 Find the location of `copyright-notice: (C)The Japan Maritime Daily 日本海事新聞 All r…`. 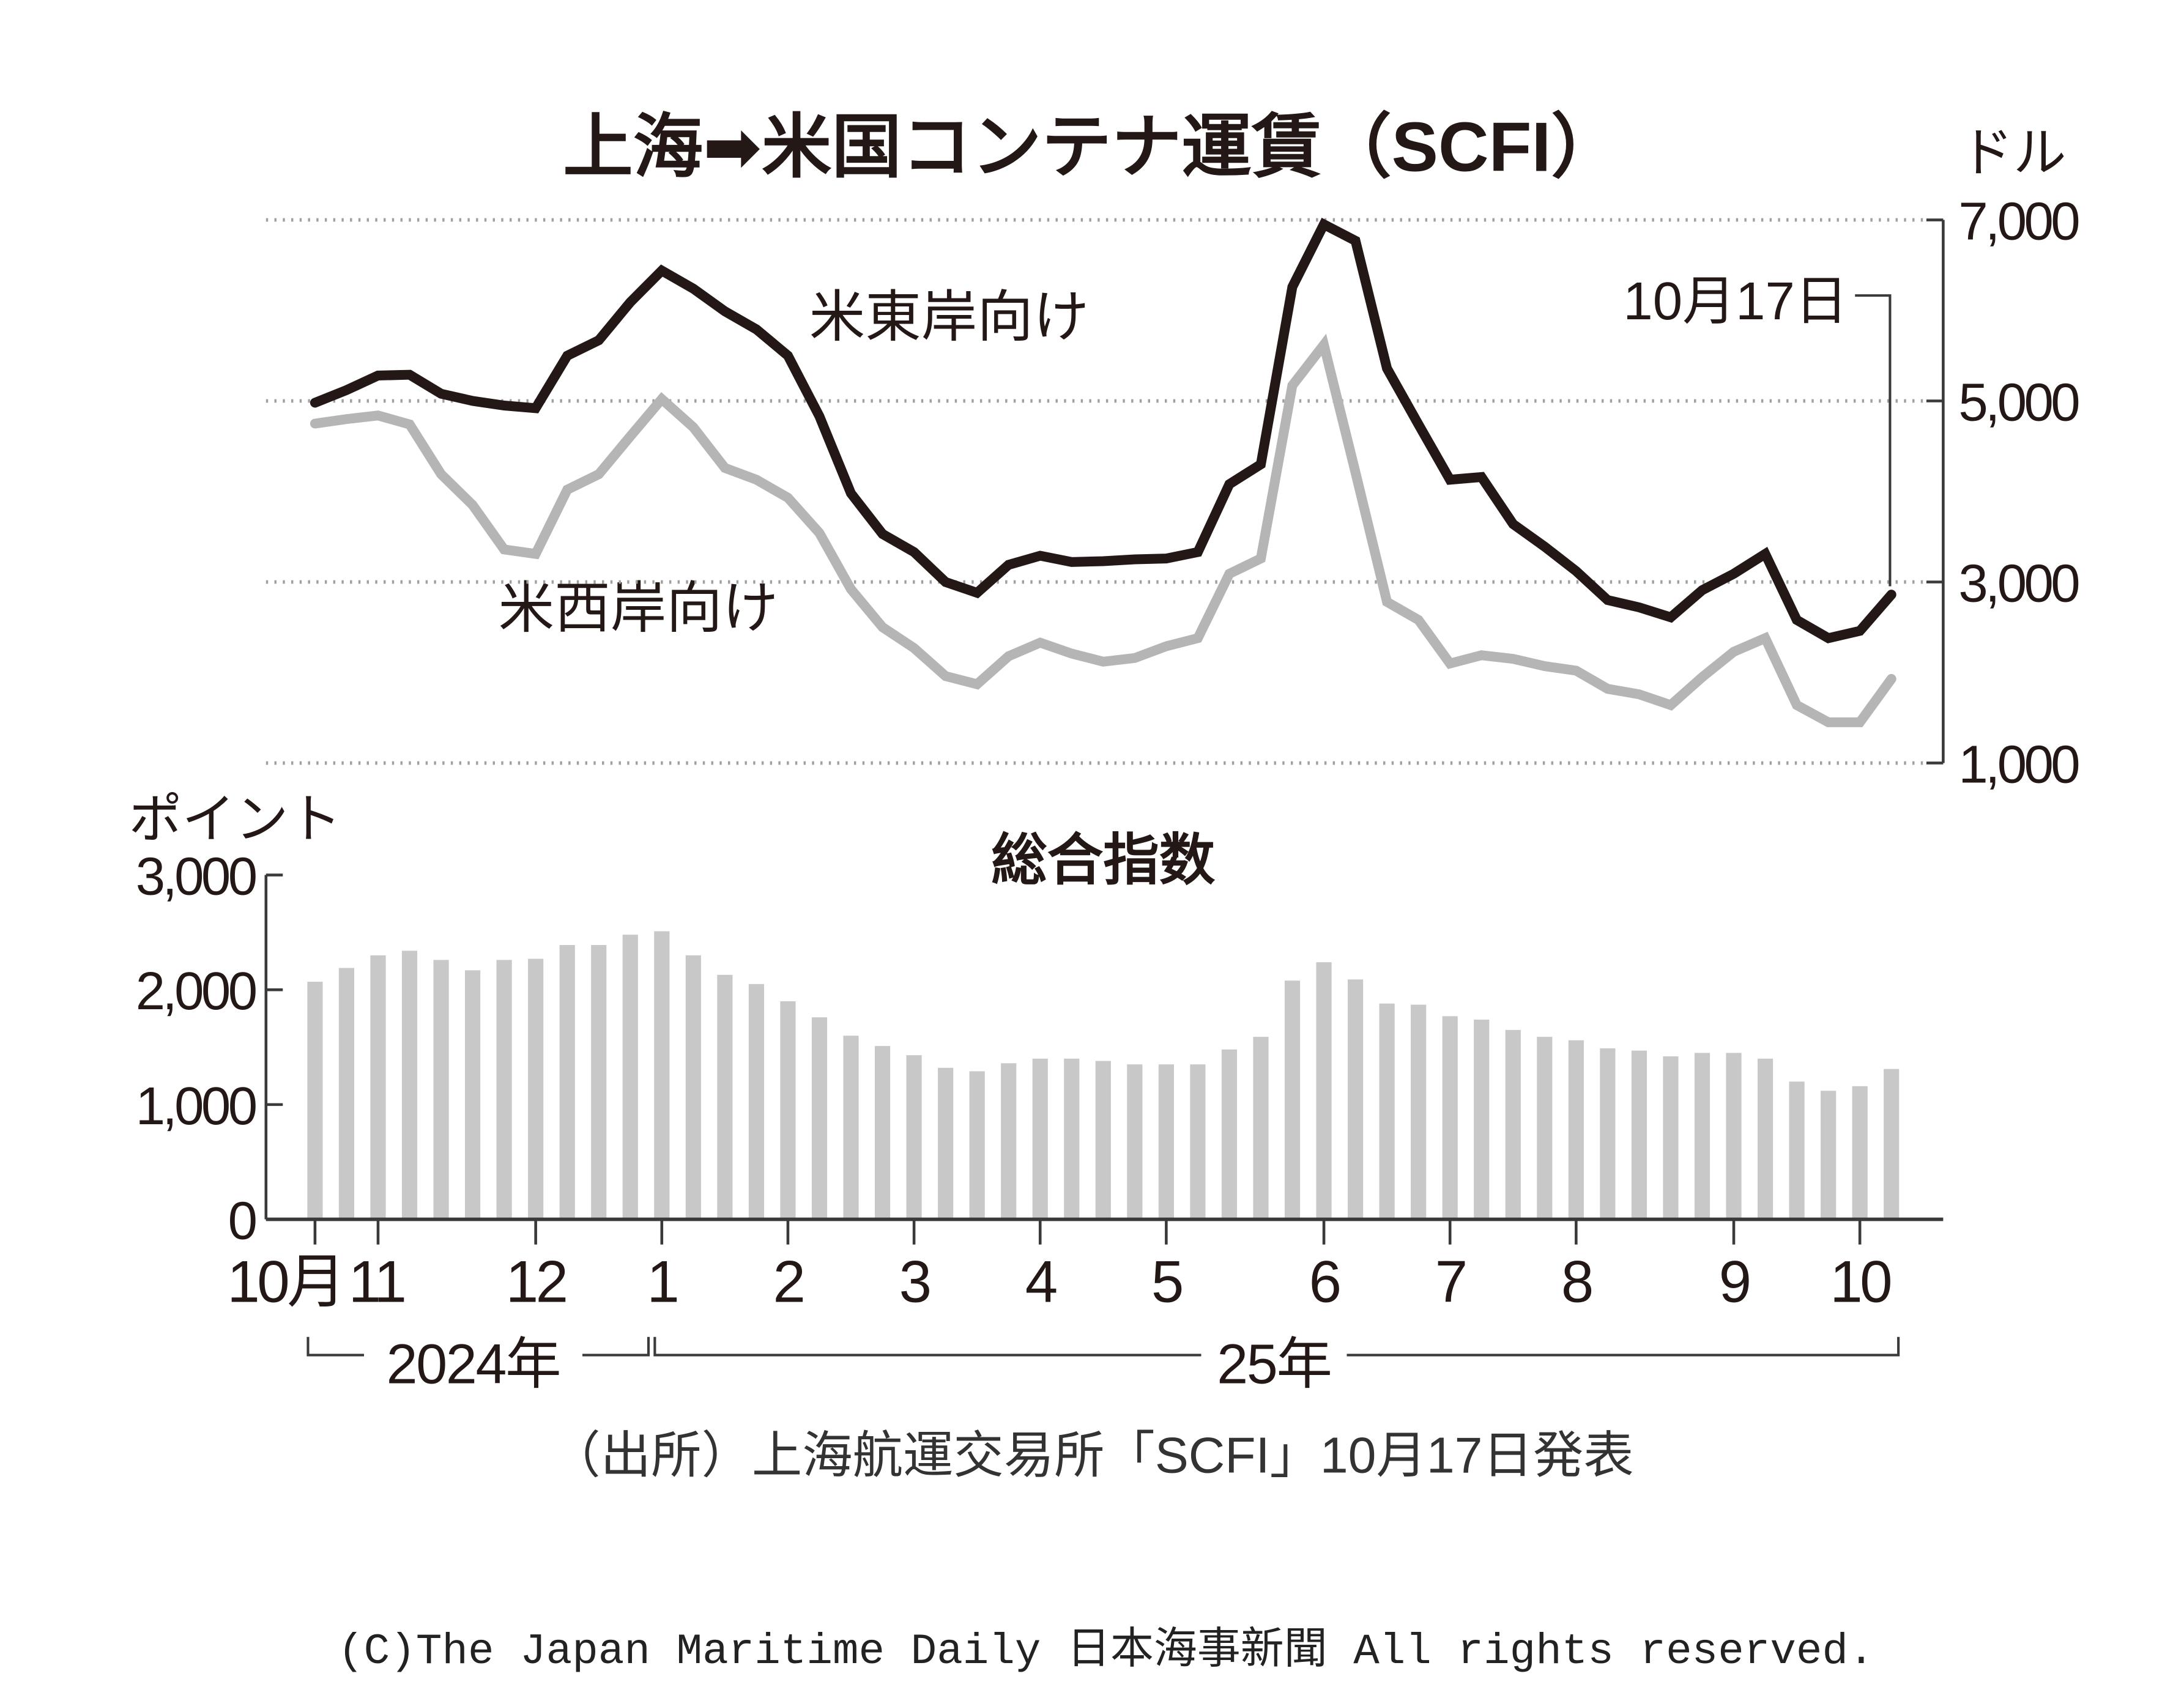

copyright-notice: (C)The Japan Maritime Daily 日本海事新聞 All r… is located at coordinates (1106, 1651).